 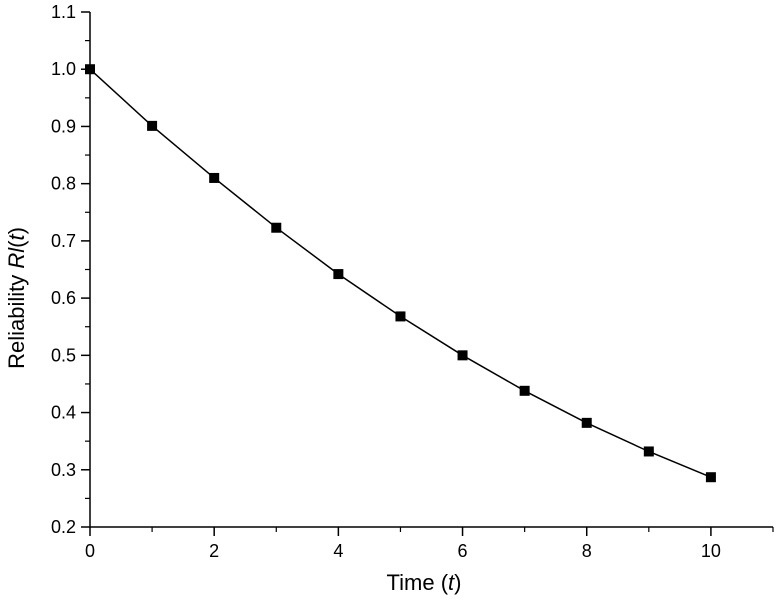 What do you see at coordinates (63, 241) in the screenshot?
I see `y-tick-label: 0.7` at bounding box center [63, 241].